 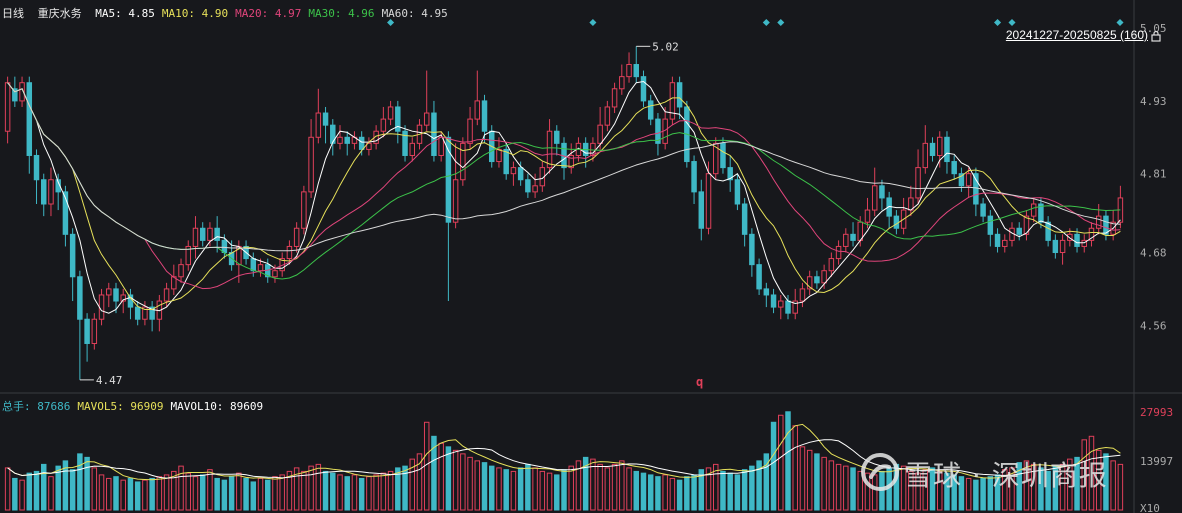 I want to click on date-range-label: 20241227-20250825 (160), so click(x=1076, y=35).